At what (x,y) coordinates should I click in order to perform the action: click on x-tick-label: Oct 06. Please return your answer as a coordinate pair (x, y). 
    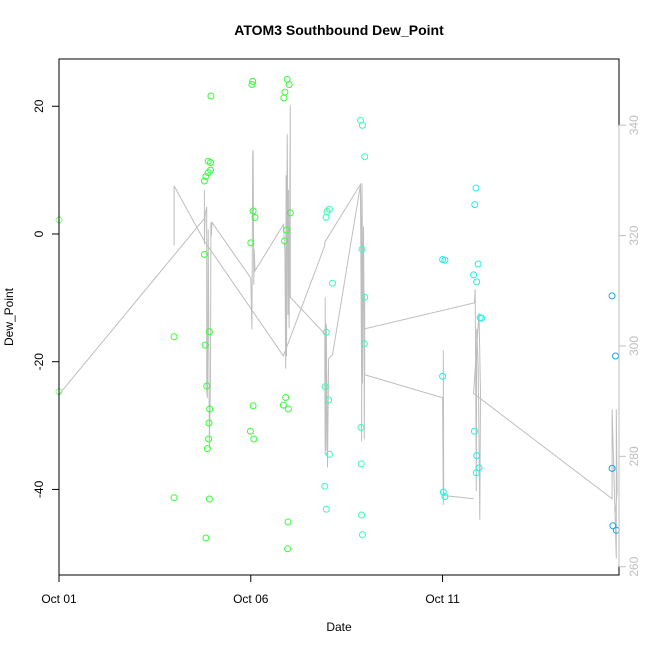
    Looking at the image, I should click on (251, 599).